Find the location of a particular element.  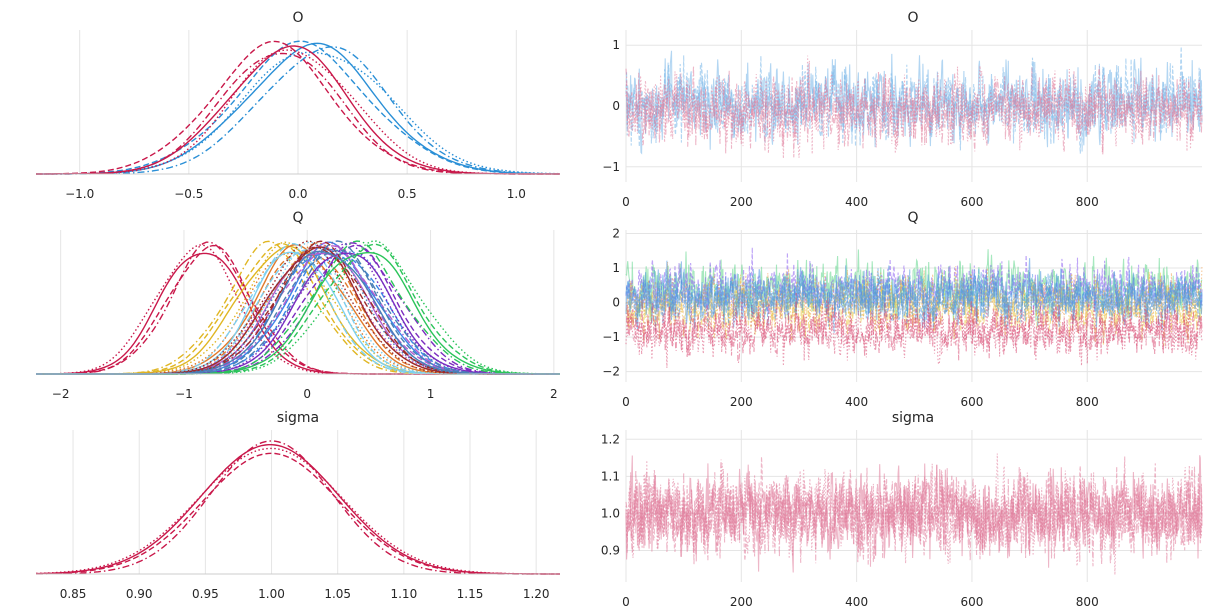

y-tick-label: 1.2 is located at coordinates (610, 439).